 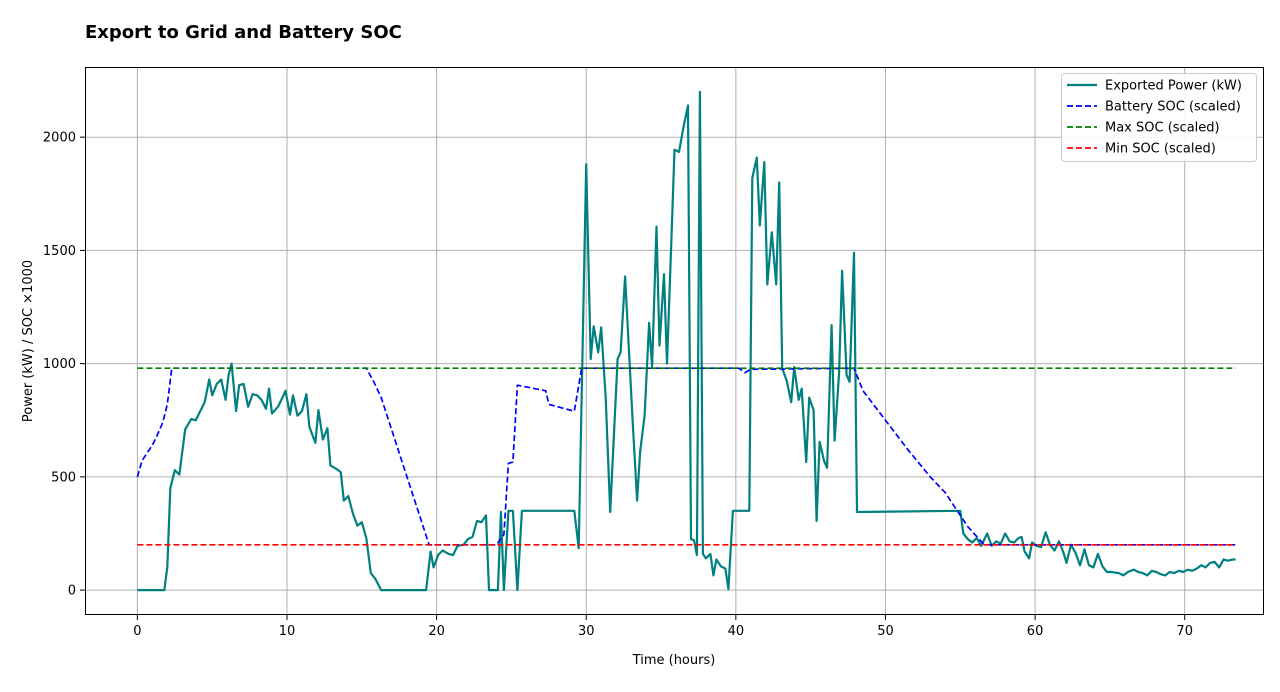 I want to click on x-tick-label-7: 70, so click(x=1184, y=631).